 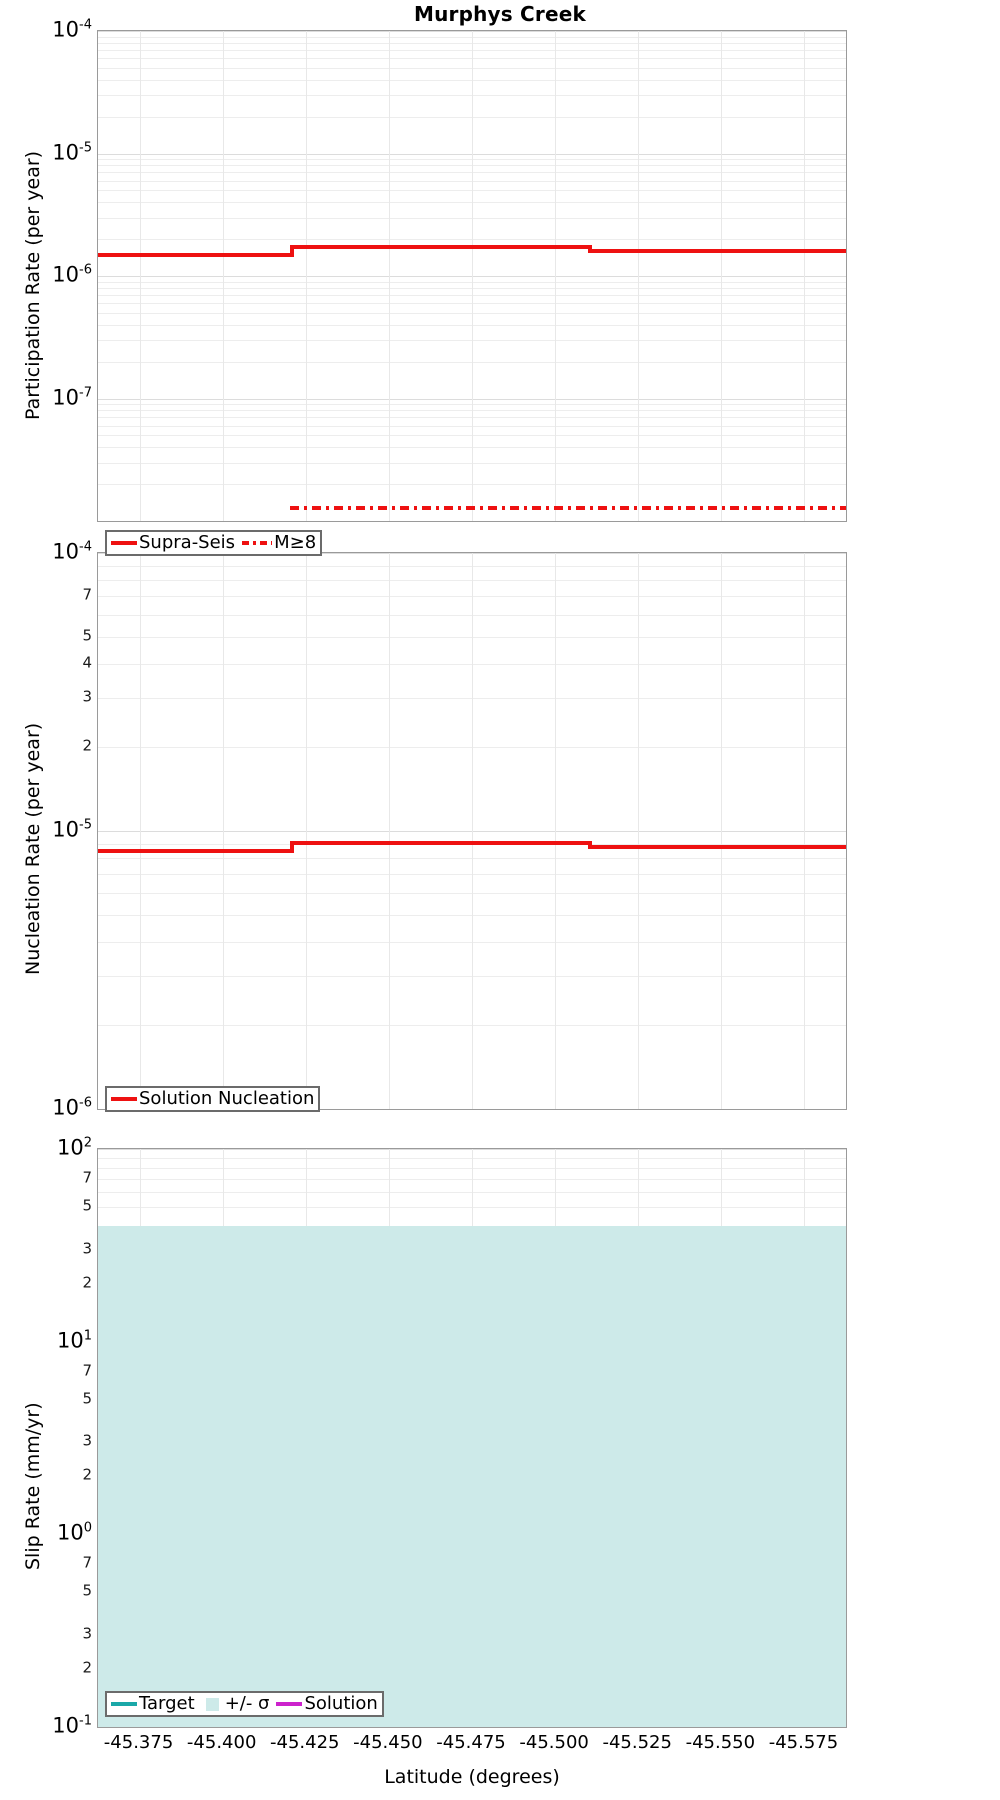 I want to click on x-tick-label: -45.425, so click(x=305, y=1742).